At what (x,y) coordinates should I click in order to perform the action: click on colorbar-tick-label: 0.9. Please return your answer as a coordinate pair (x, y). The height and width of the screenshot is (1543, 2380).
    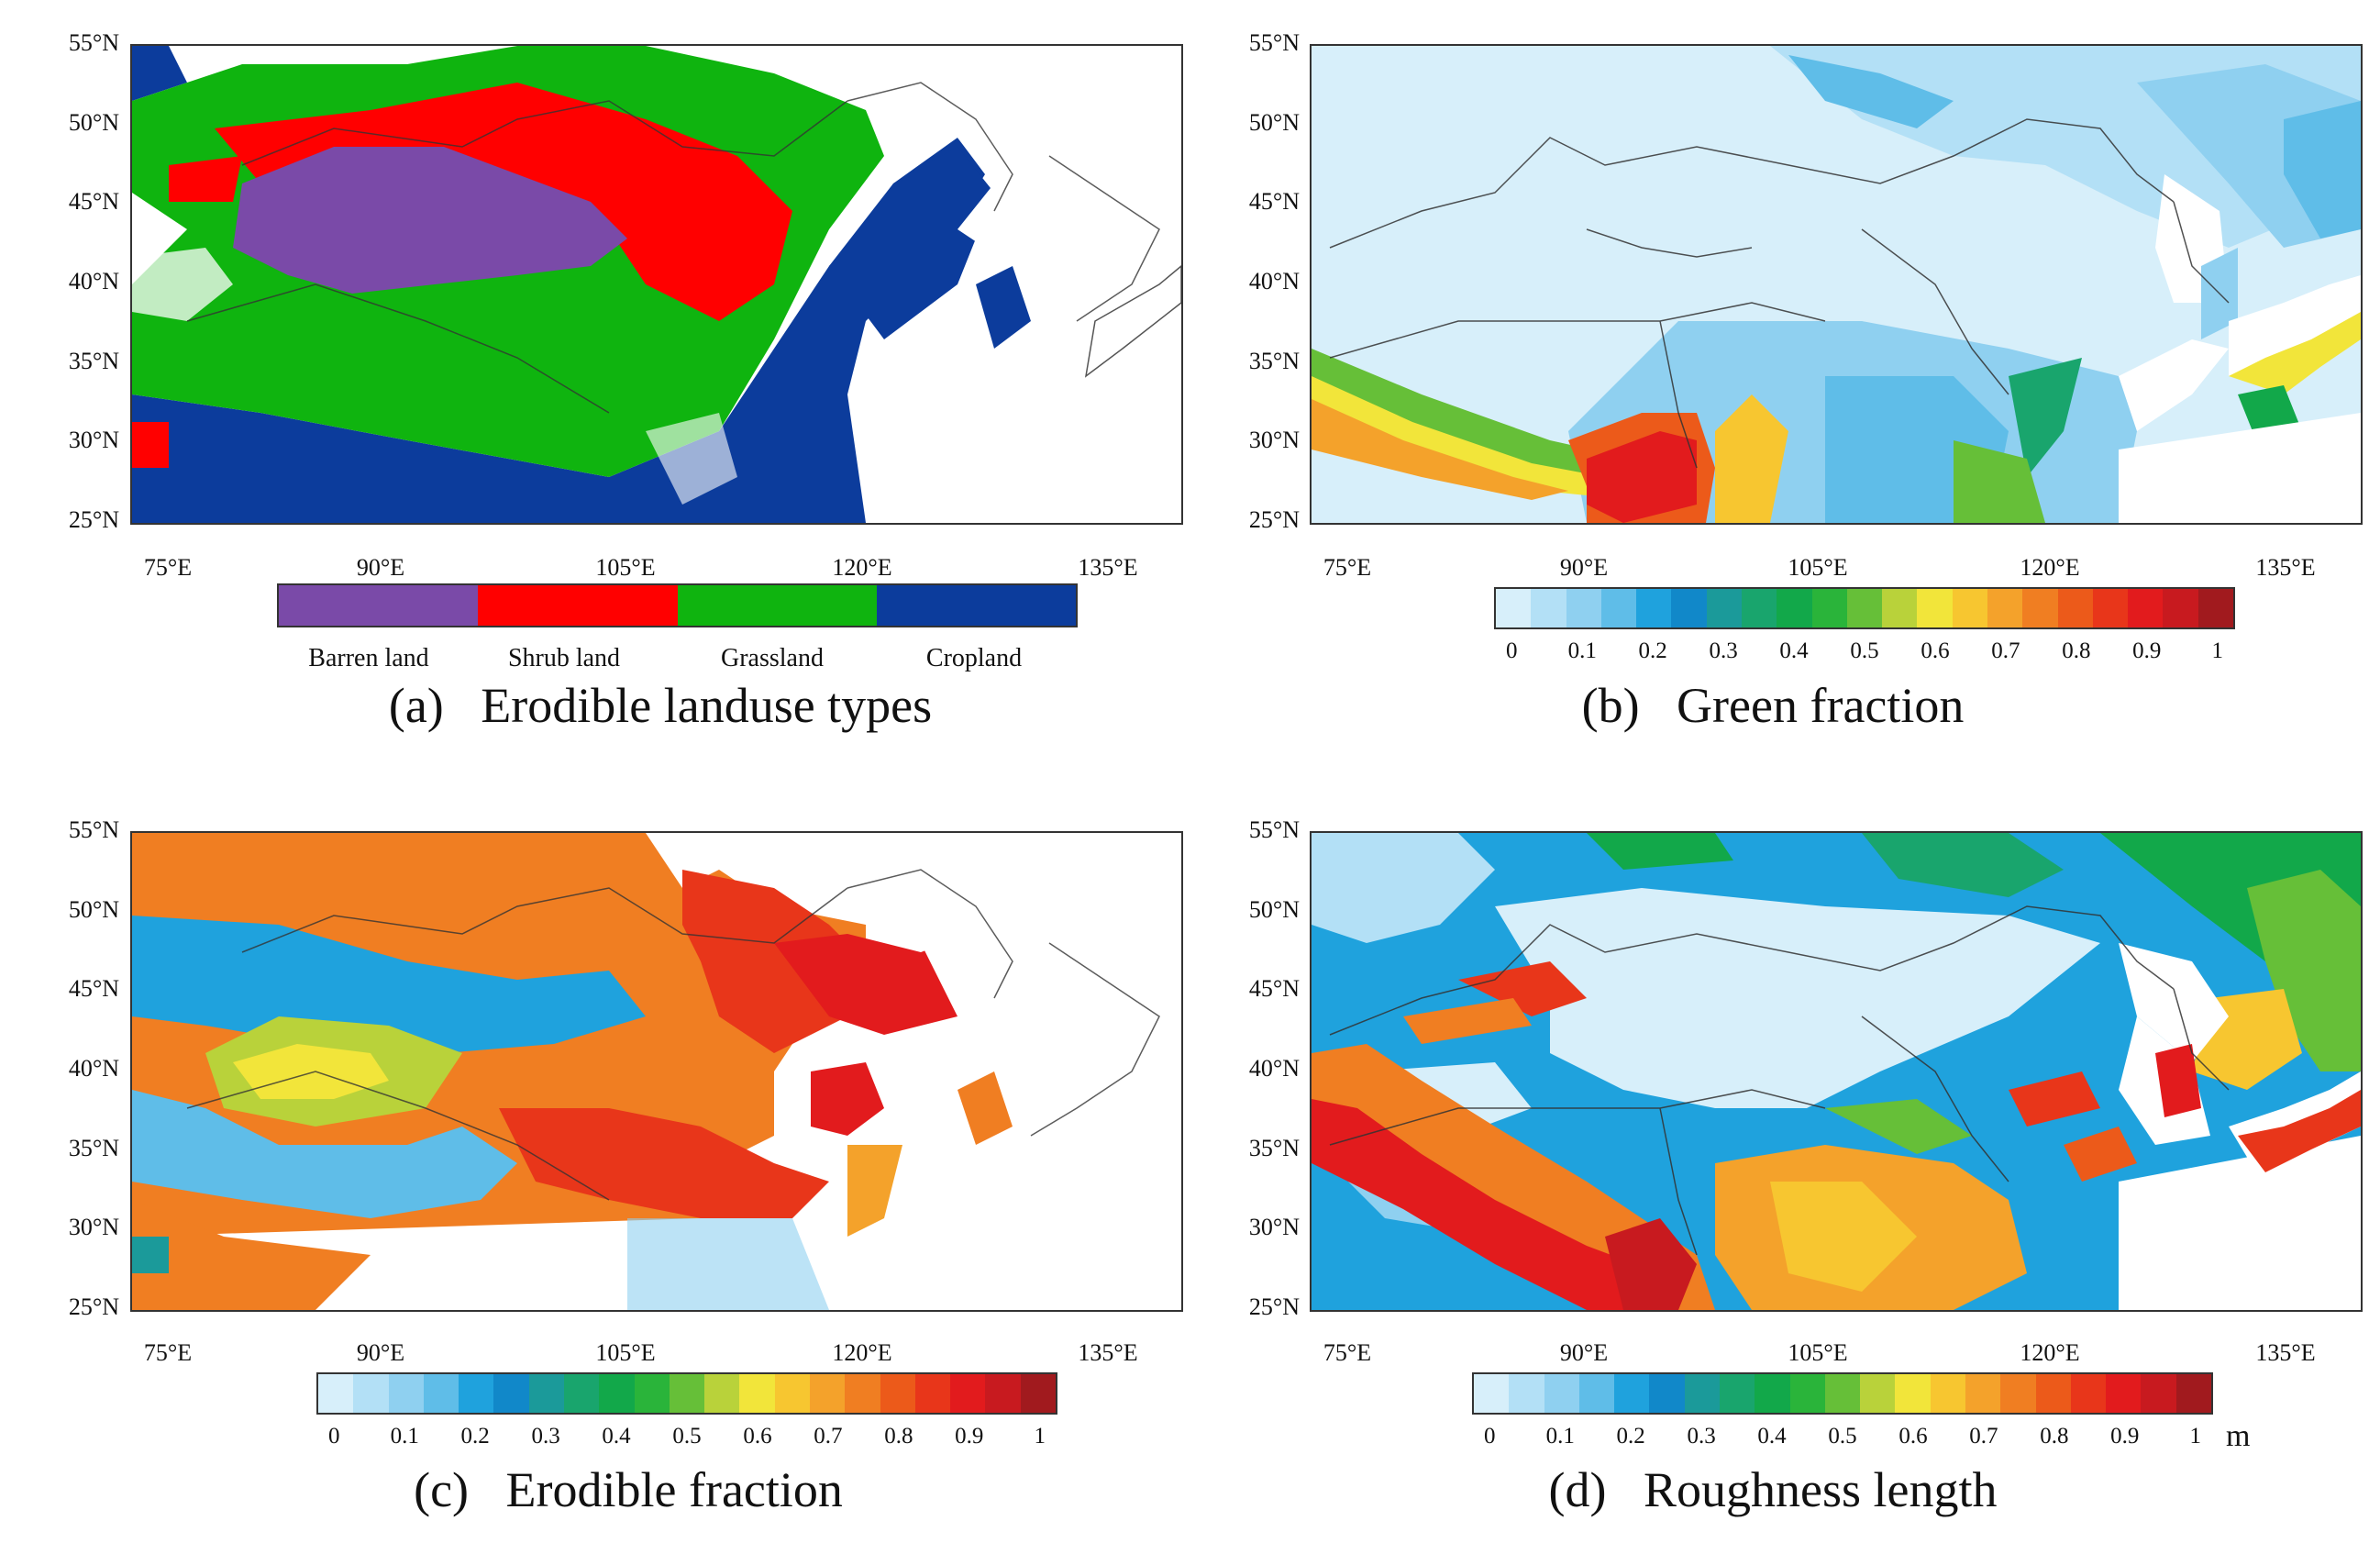
    Looking at the image, I should click on (2147, 650).